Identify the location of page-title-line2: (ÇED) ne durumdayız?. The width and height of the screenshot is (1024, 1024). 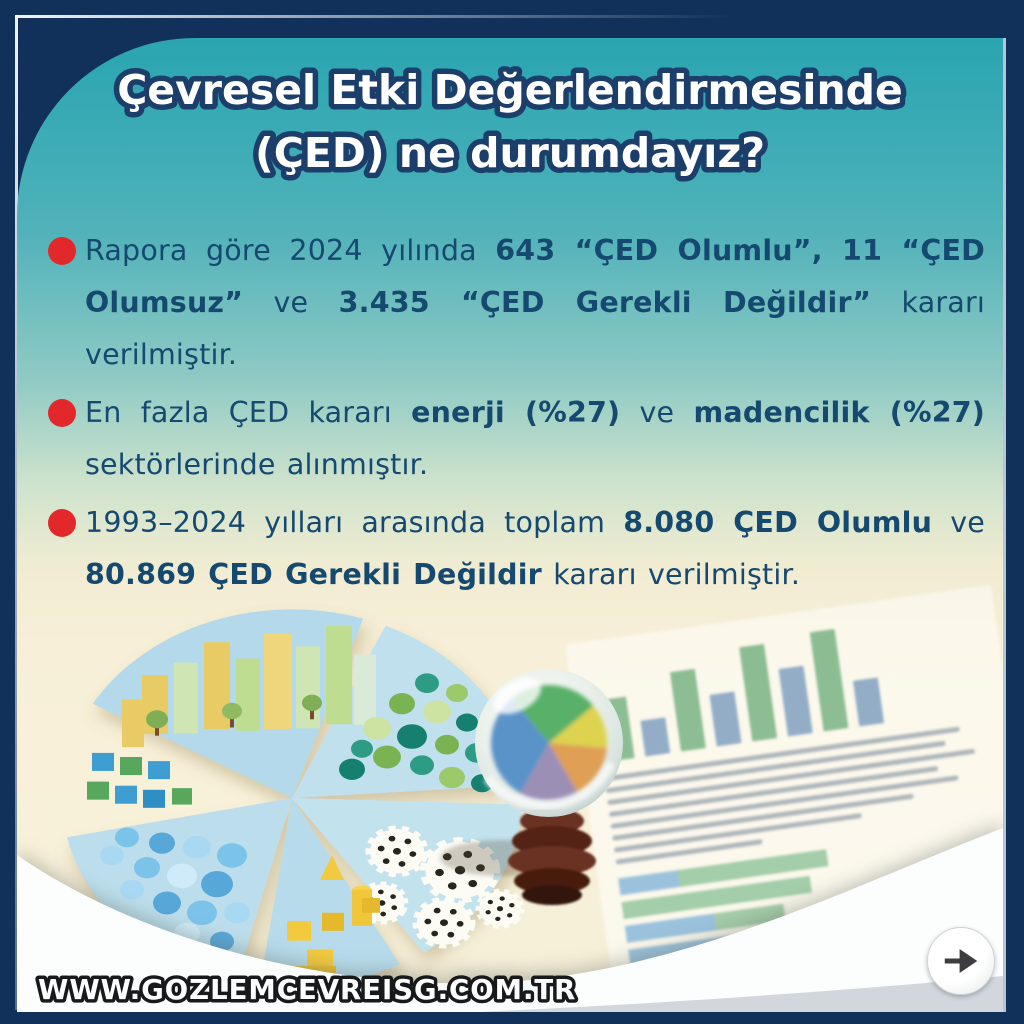
(510, 153).